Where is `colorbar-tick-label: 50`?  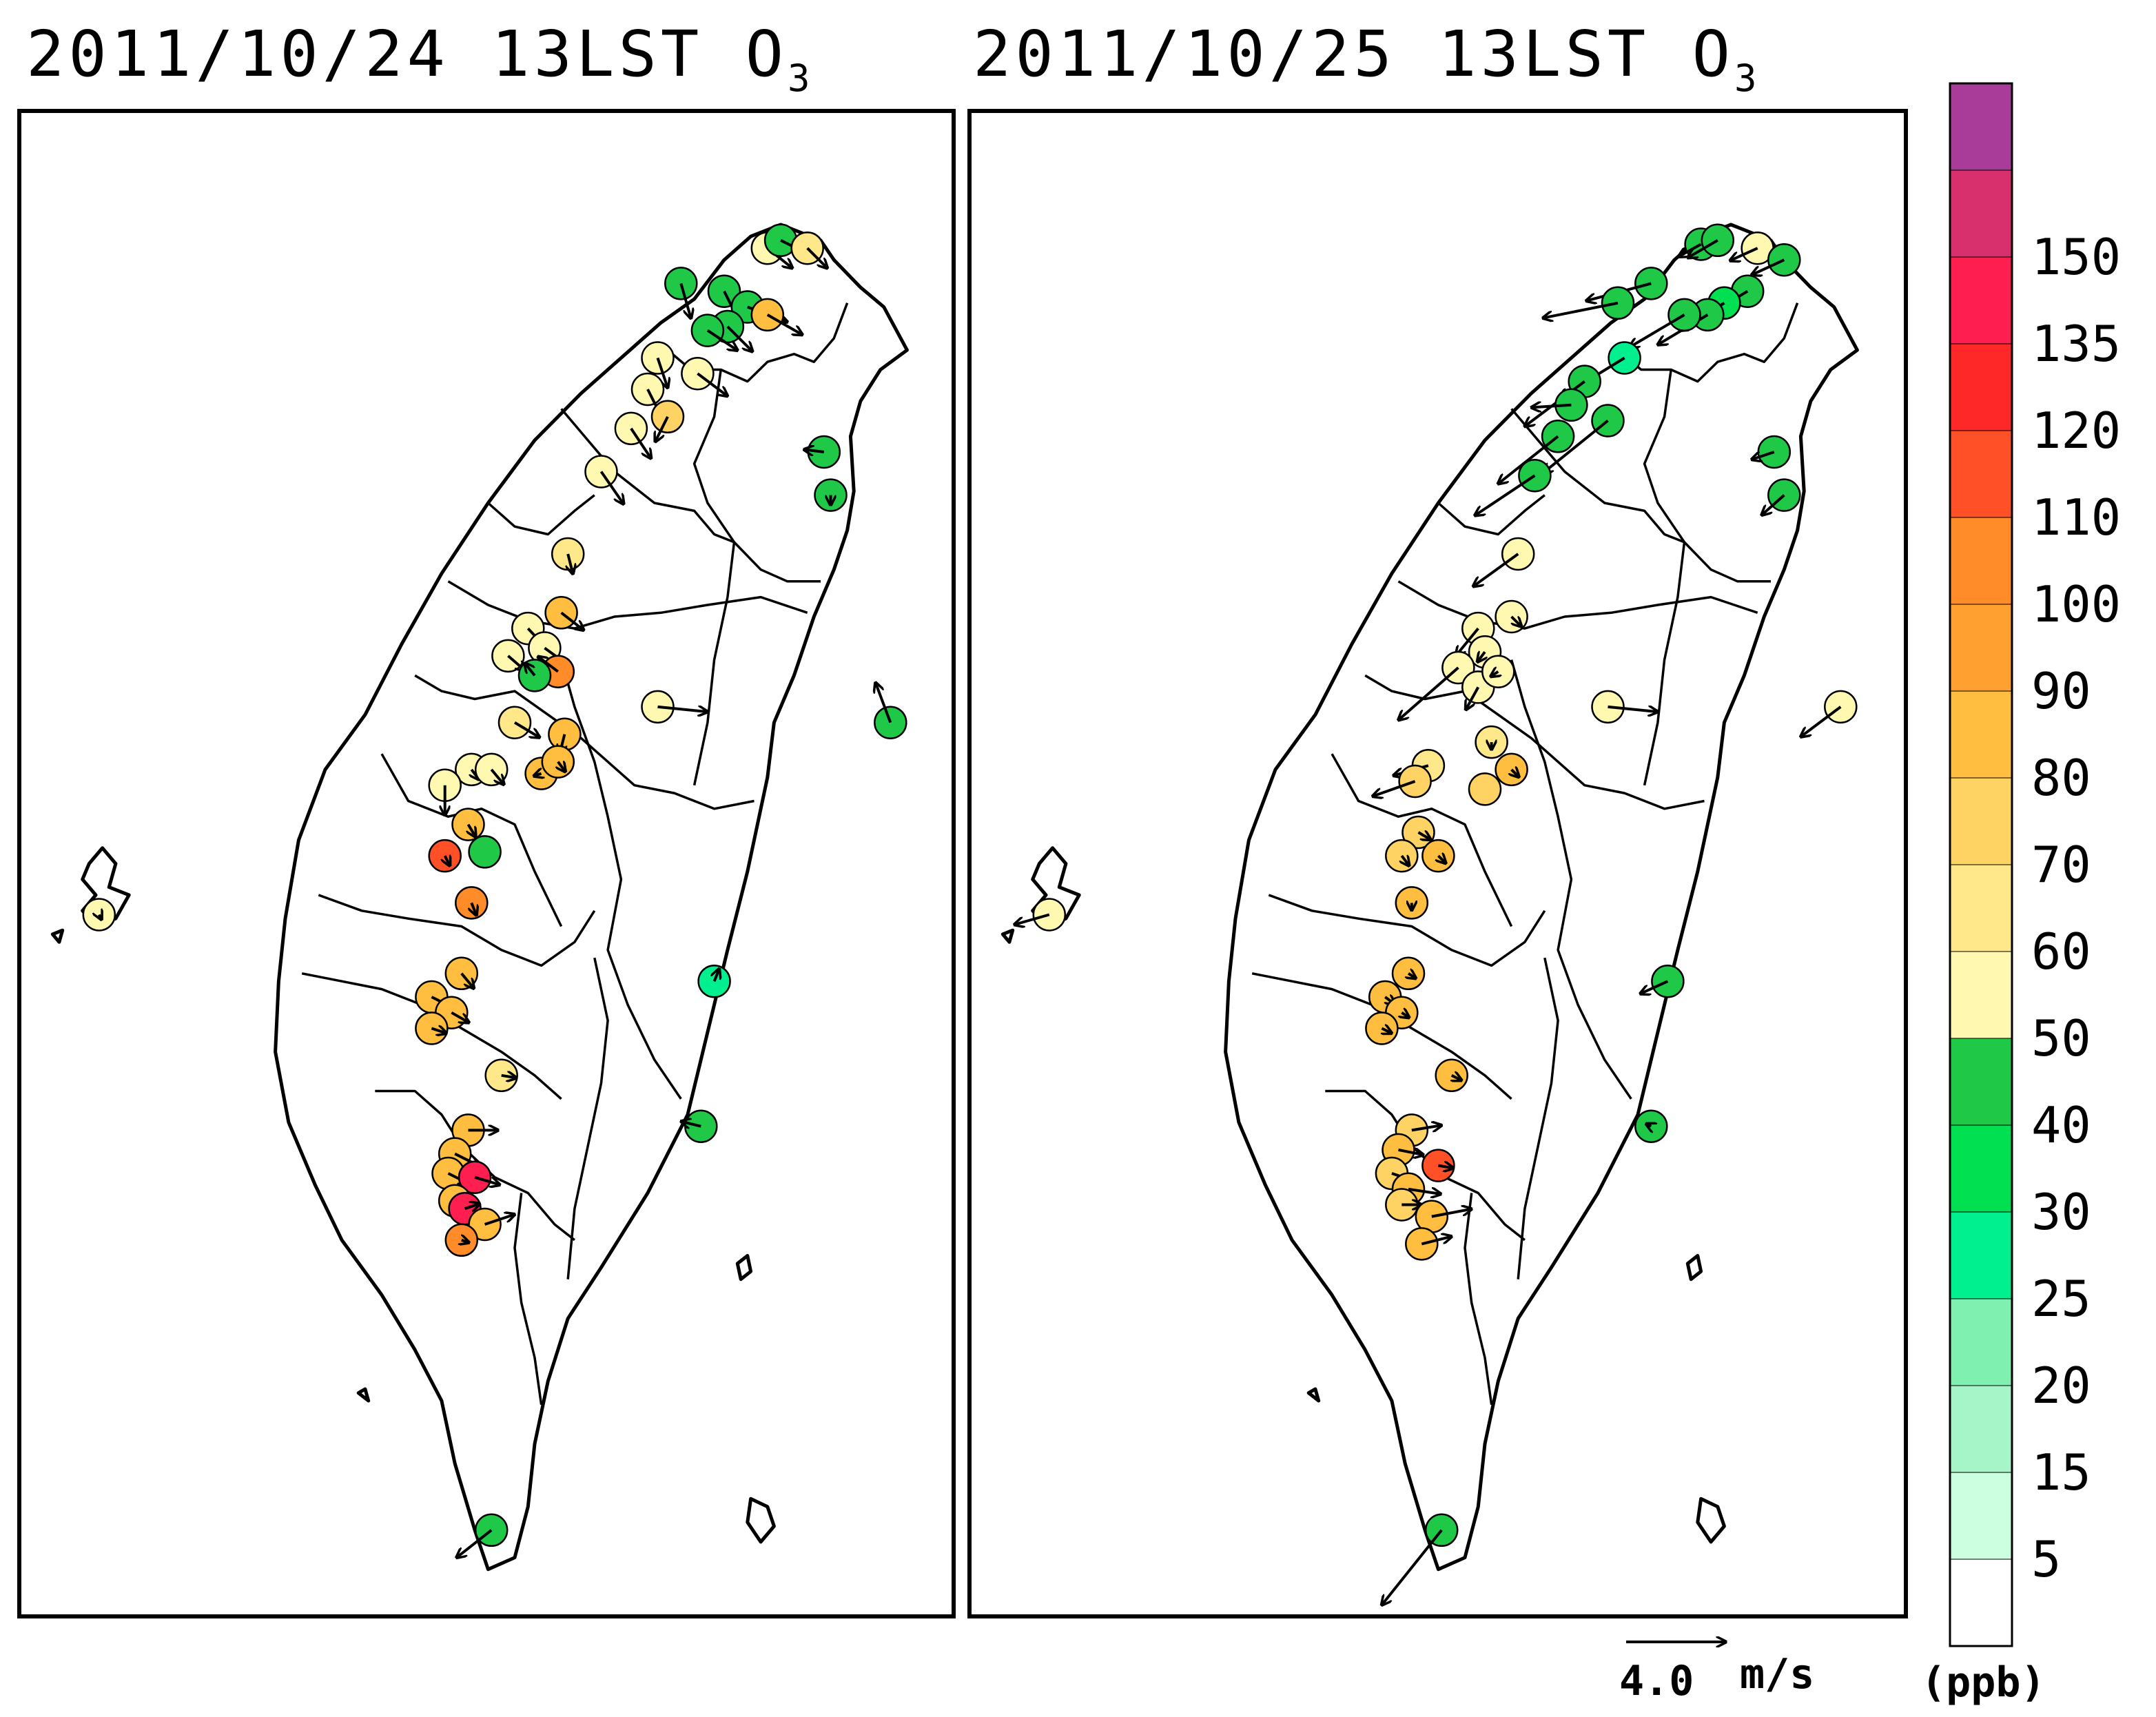 colorbar-tick-label: 50 is located at coordinates (2061, 1038).